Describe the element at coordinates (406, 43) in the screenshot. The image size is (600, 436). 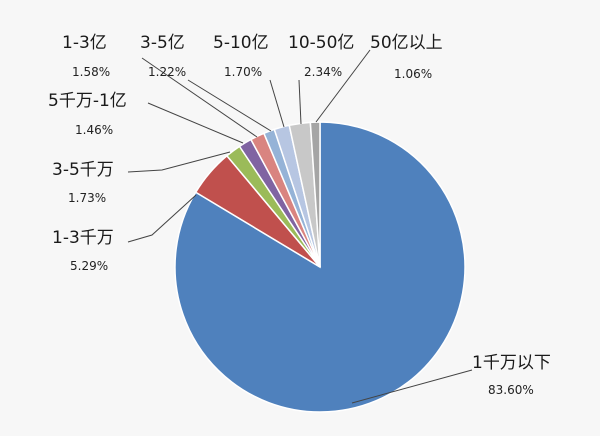
I see `slice-category-label: 50亿以上` at that location.